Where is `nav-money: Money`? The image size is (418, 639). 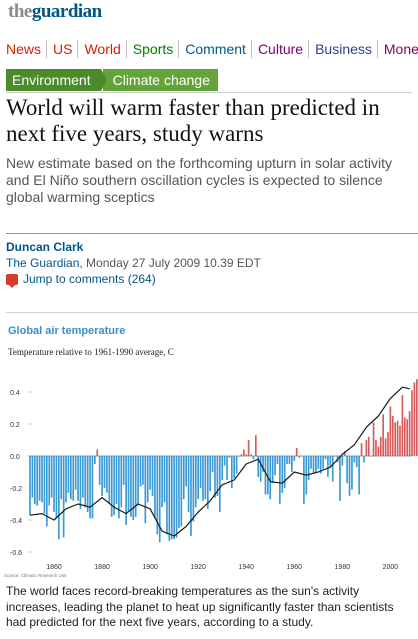 nav-money: Money is located at coordinates (397, 49).